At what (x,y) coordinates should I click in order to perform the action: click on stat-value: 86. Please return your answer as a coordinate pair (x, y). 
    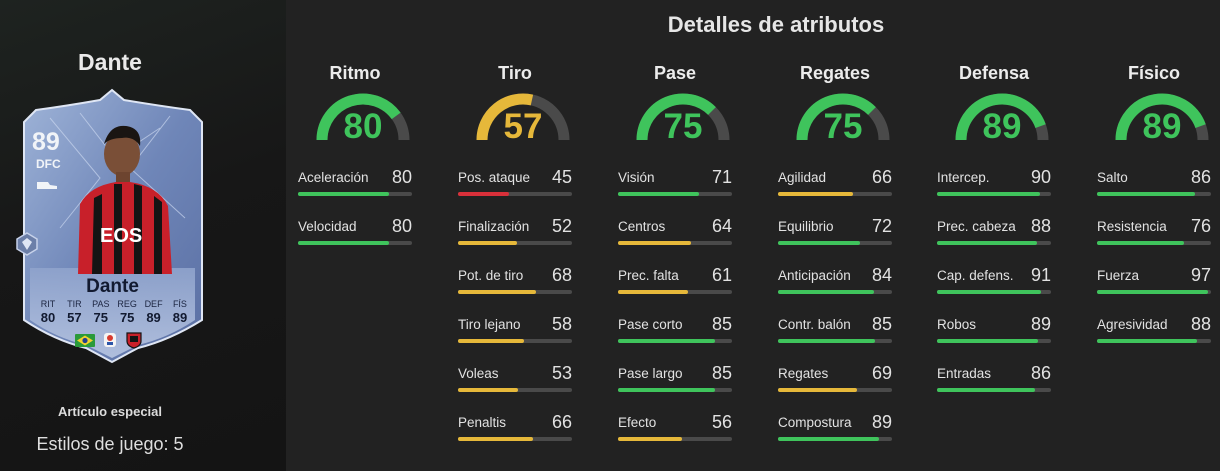
    Looking at the image, I should click on (1200, 177).